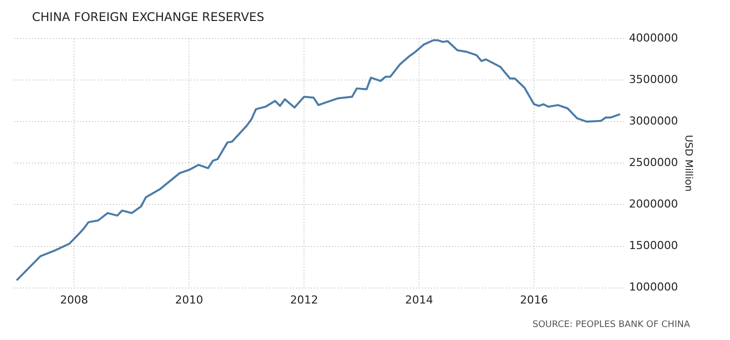 The width and height of the screenshot is (730, 340). Describe the element at coordinates (653, 287) in the screenshot. I see `y-tick-label: 1000000` at that location.